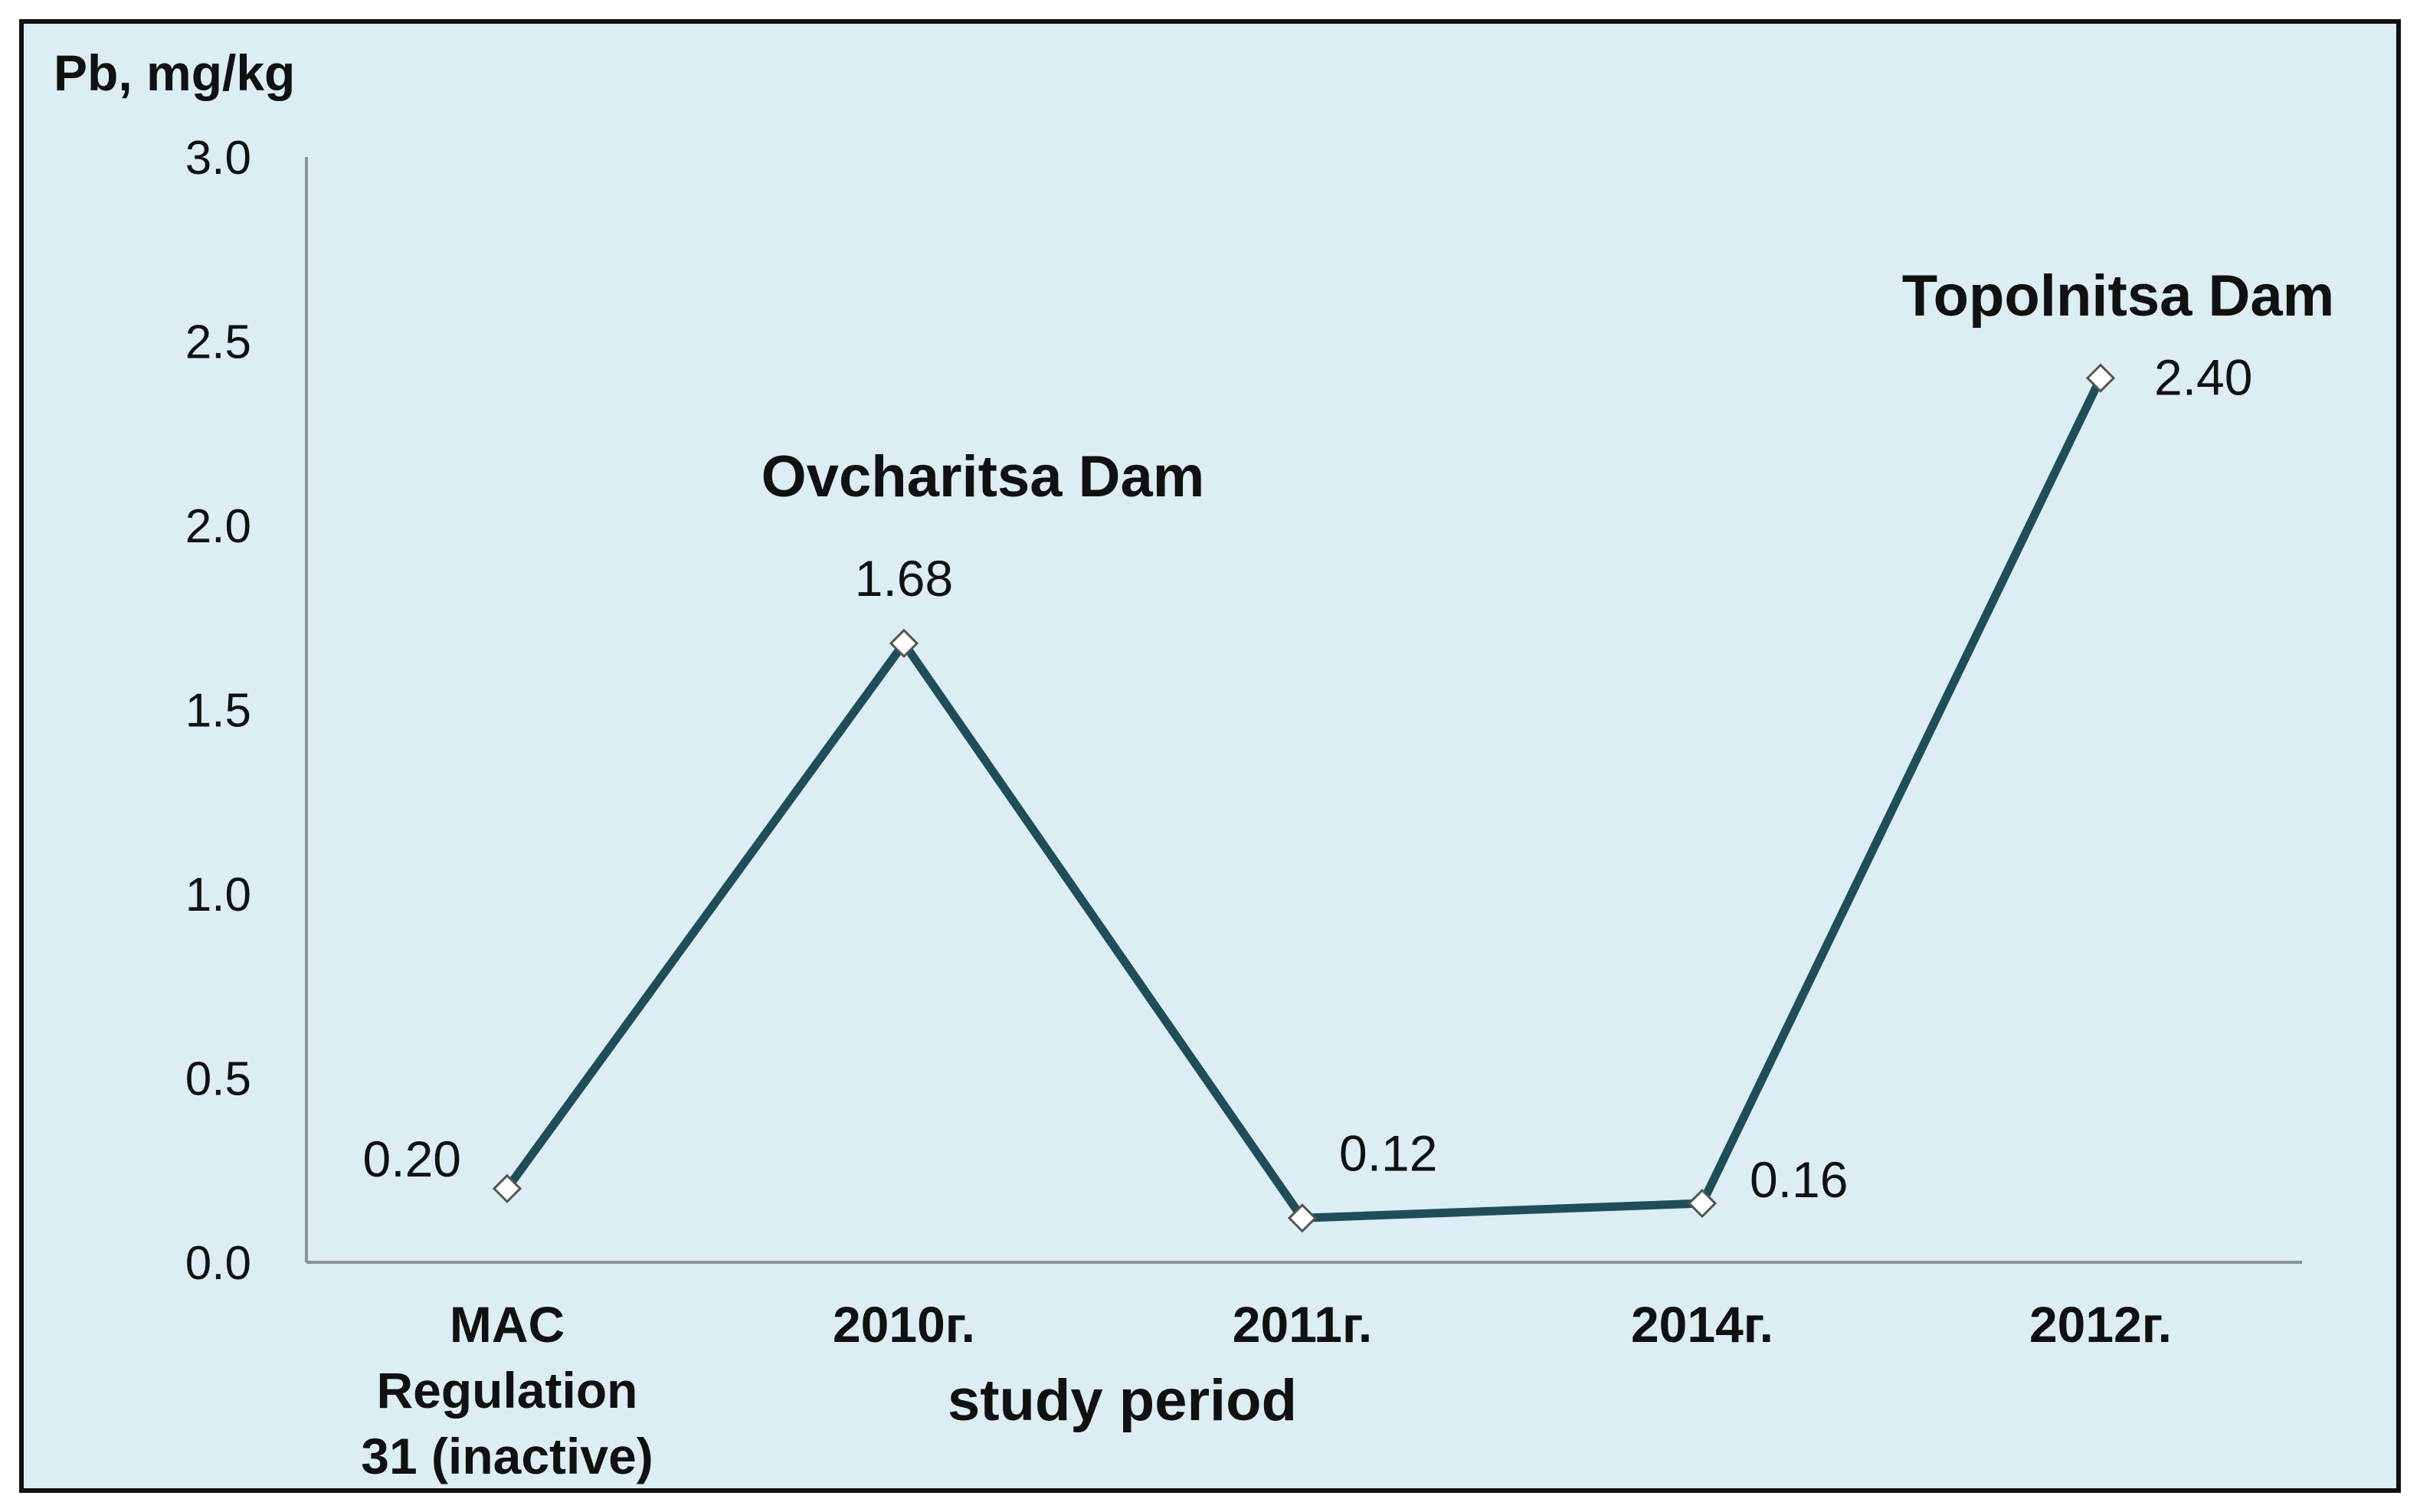 Image resolution: width=2420 pixels, height=1512 pixels. Describe the element at coordinates (218, 1263) in the screenshot. I see `y-tick-label: 0.0` at that location.